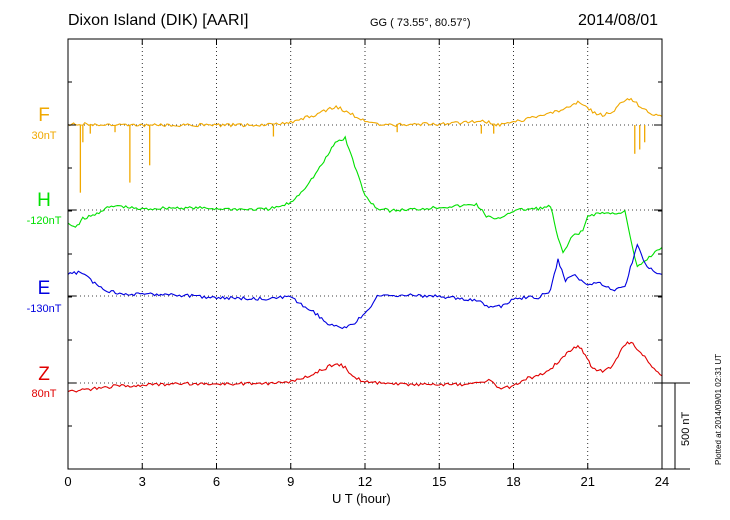 The image size is (730, 520). Describe the element at coordinates (43, 136) in the screenshot. I see `series-baseline-f: 30nT` at that location.